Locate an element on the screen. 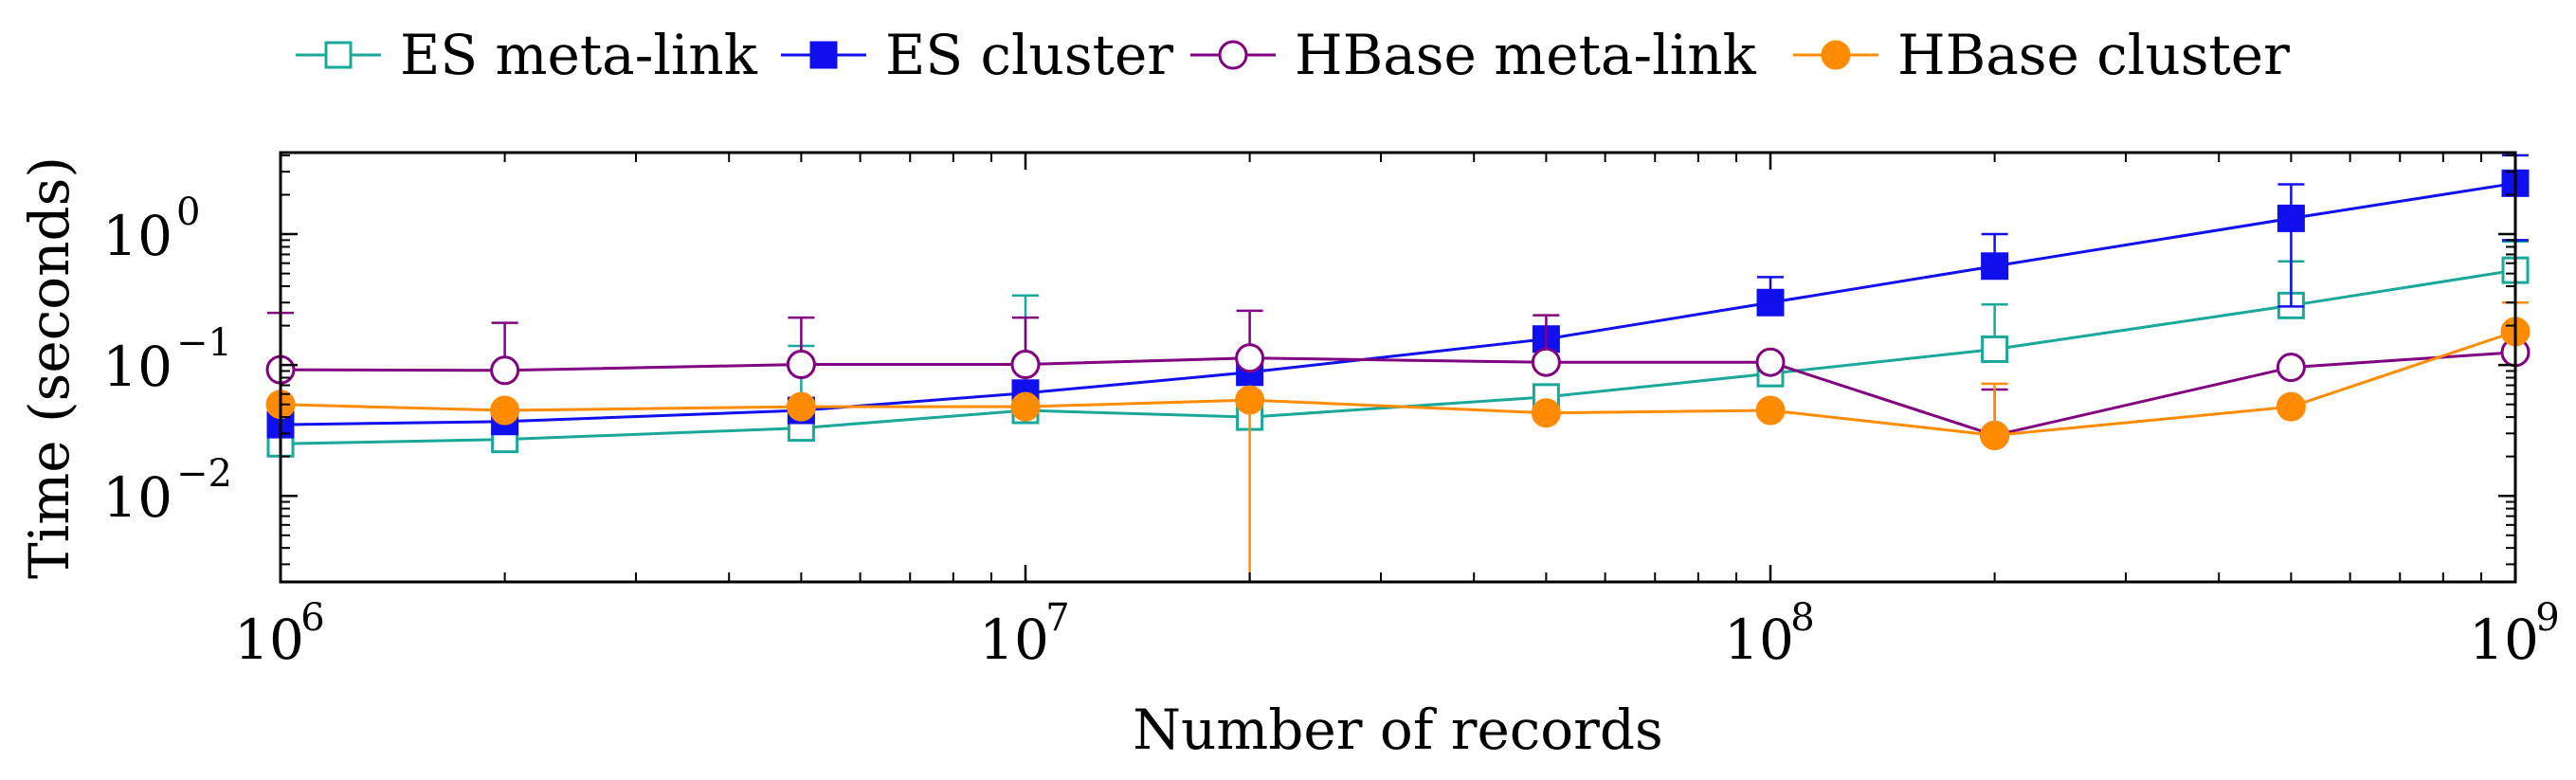  y-tick-exponent: −1 is located at coordinates (204, 343).